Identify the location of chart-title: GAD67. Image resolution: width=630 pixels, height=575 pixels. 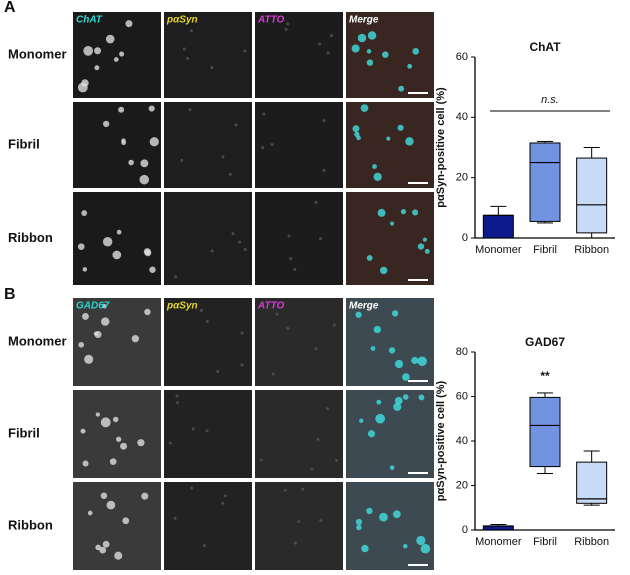
(545, 342).